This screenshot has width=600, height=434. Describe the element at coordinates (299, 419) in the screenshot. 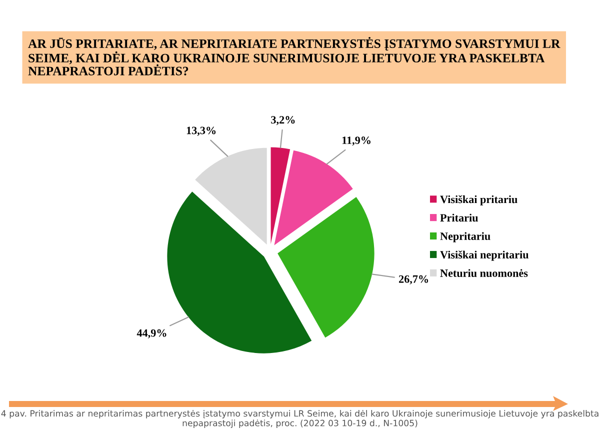

I see `text: 4 pav. Pritarimas ar nepritarimas partnerystės įstatymo svarstymui LR Seime, kai dėl karo Ukrainoje sunerimusioje Lietuvoje yra paskelbta nepaprastoji padėtis, proc. (2022 03 10-19 d., N-1005)` at that location.